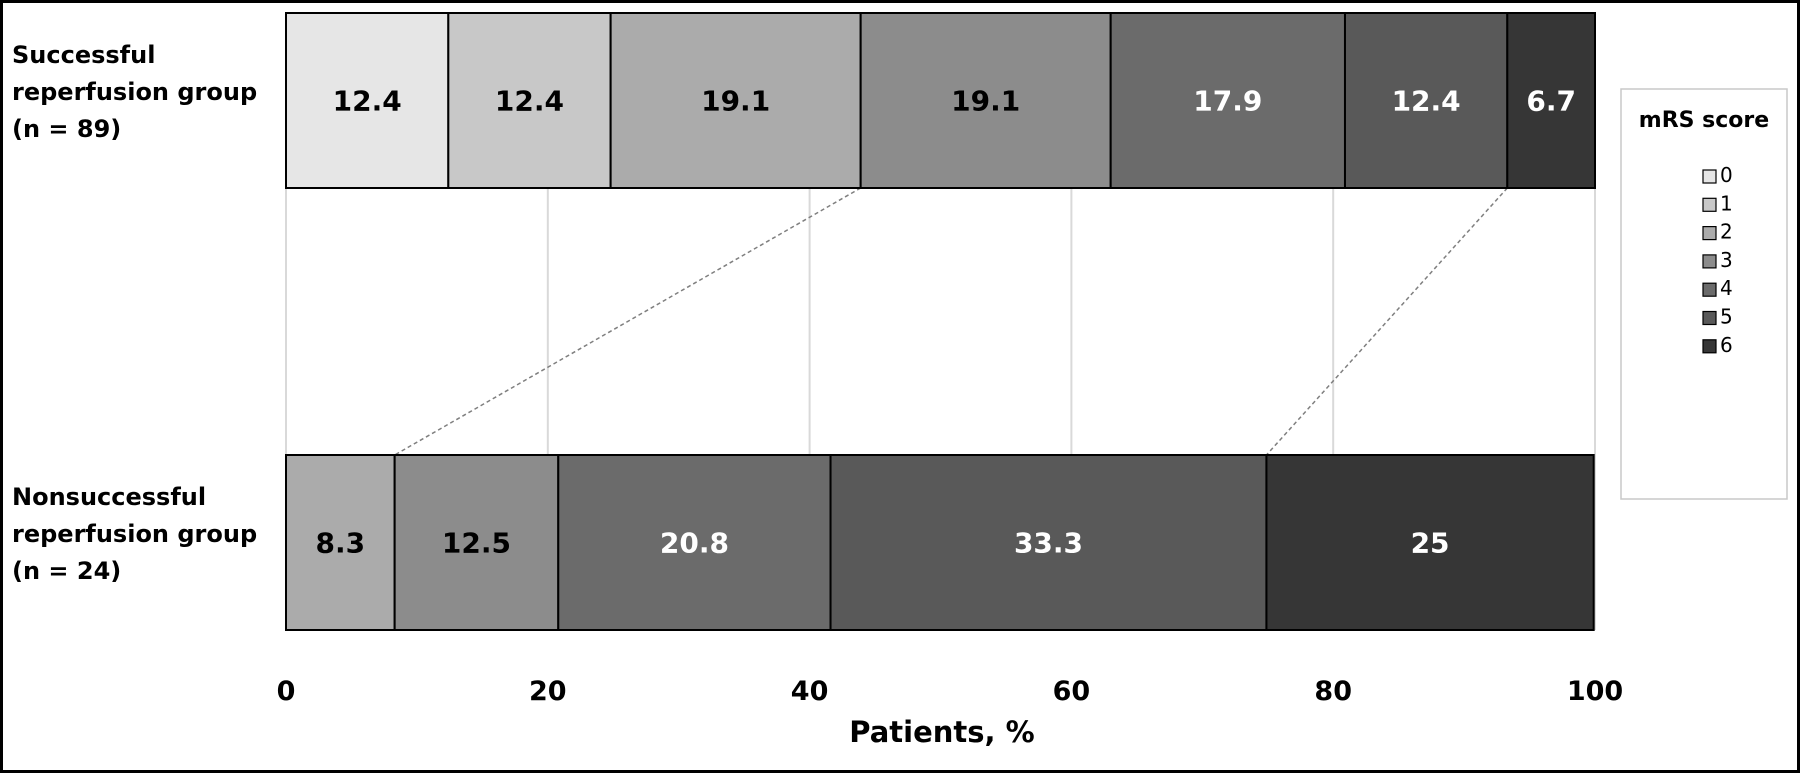 This screenshot has width=1800, height=773. Describe the element at coordinates (810, 691) in the screenshot. I see `x-tick-label: 40` at that location.